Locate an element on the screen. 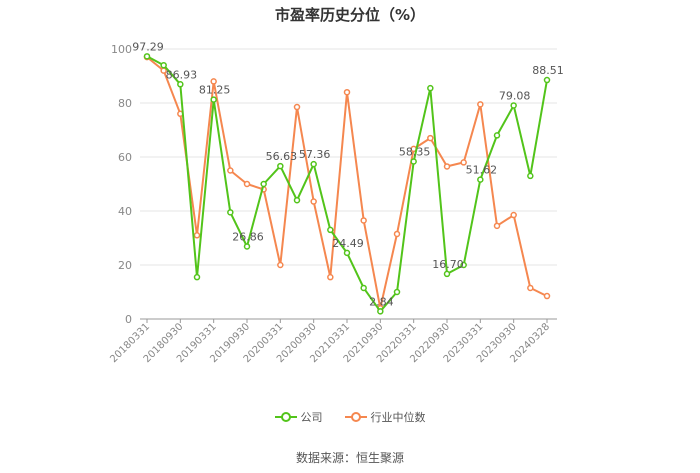 The height and width of the screenshot is (473, 700). legend-item-industry-median: 行业中位数 is located at coordinates (385, 417).